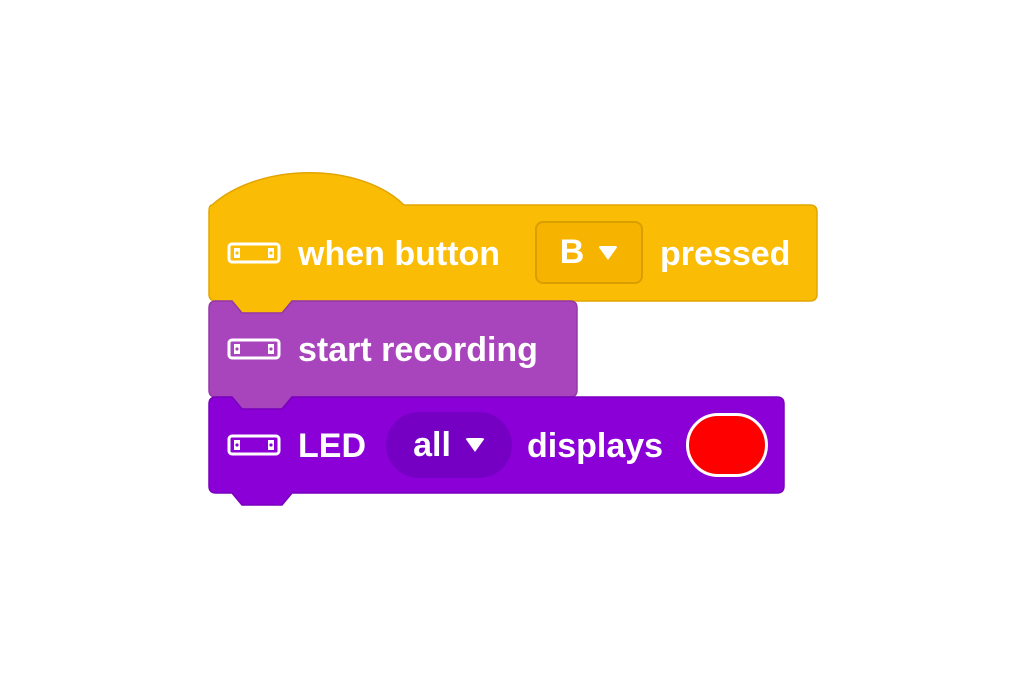 The width and height of the screenshot is (1024, 683). Describe the element at coordinates (572, 252) in the screenshot. I see `button-select-value: B` at that location.